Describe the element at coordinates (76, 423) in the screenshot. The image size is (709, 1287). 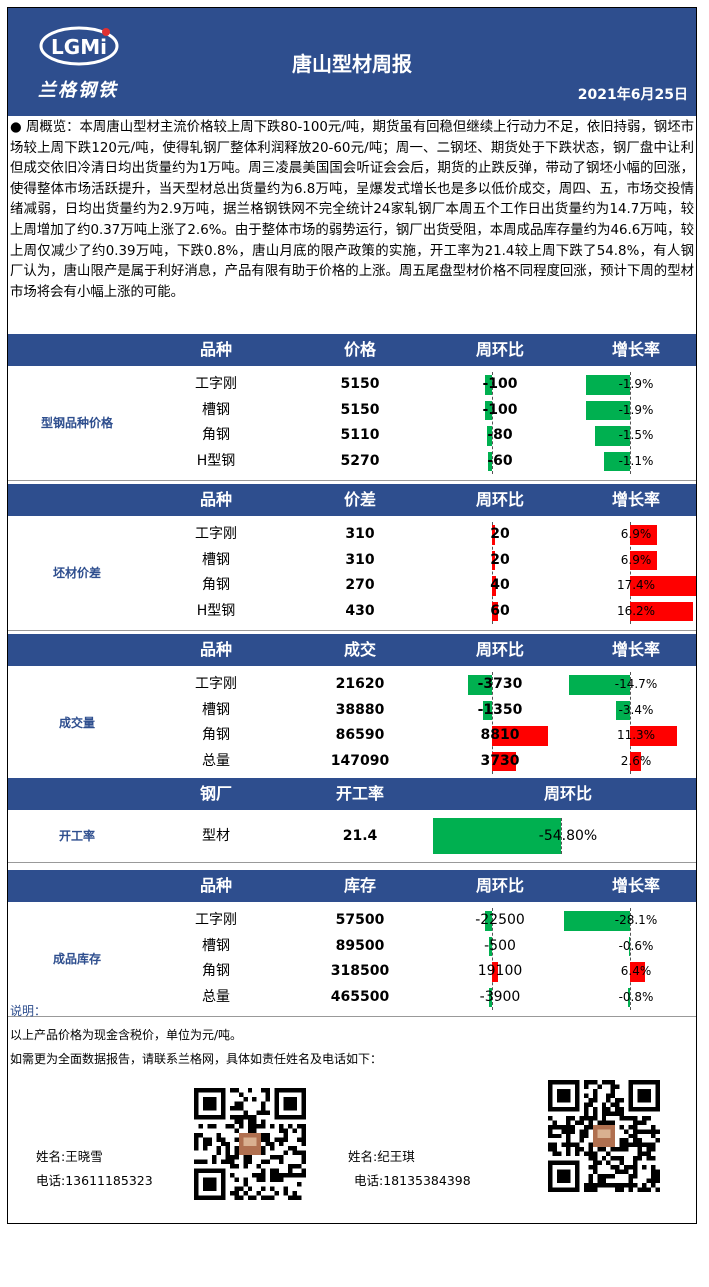
I see `price-section-label: 型钢品种价格` at that location.